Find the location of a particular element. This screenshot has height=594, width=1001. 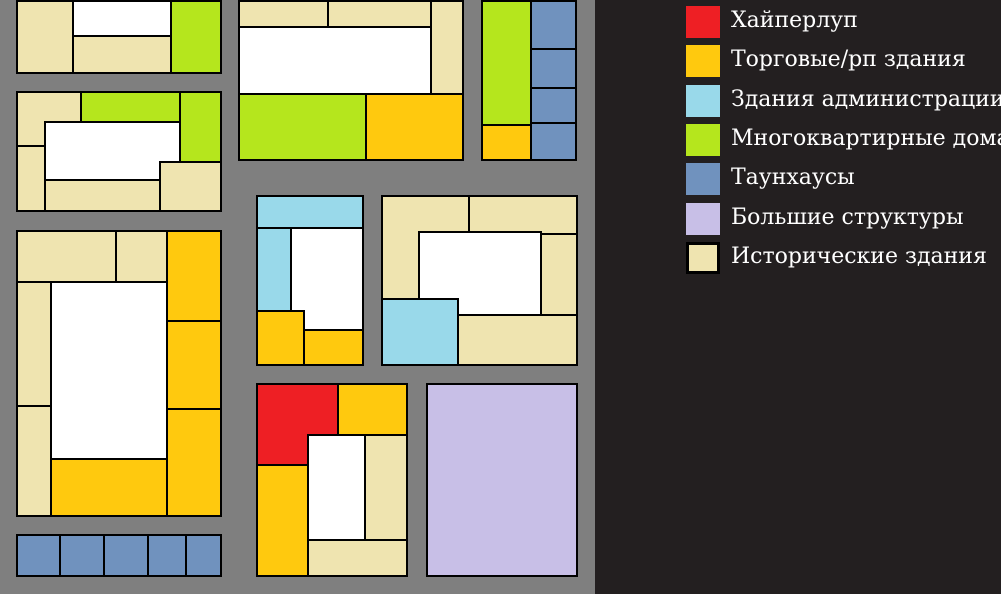

legend-item-administration: Здания администрации is located at coordinates (843, 100).